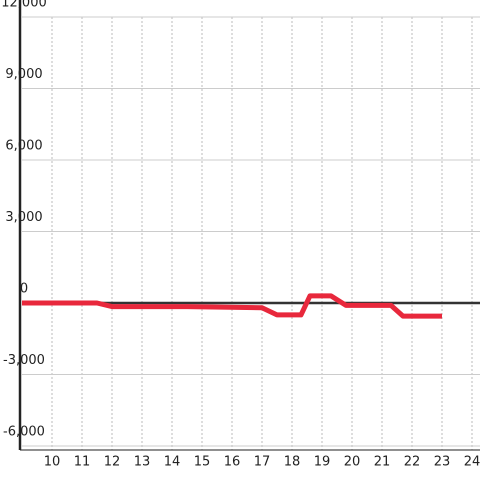  What do you see at coordinates (382, 462) in the screenshot?
I see `x-tick-label: 21` at bounding box center [382, 462].